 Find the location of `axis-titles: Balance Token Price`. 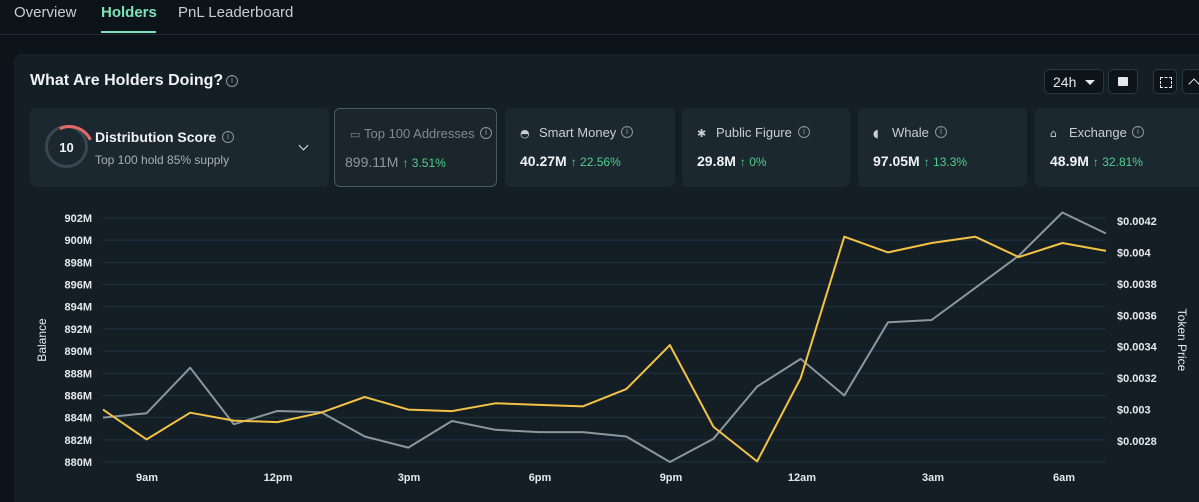

axis-titles: Balance Token Price is located at coordinates (612, 340).